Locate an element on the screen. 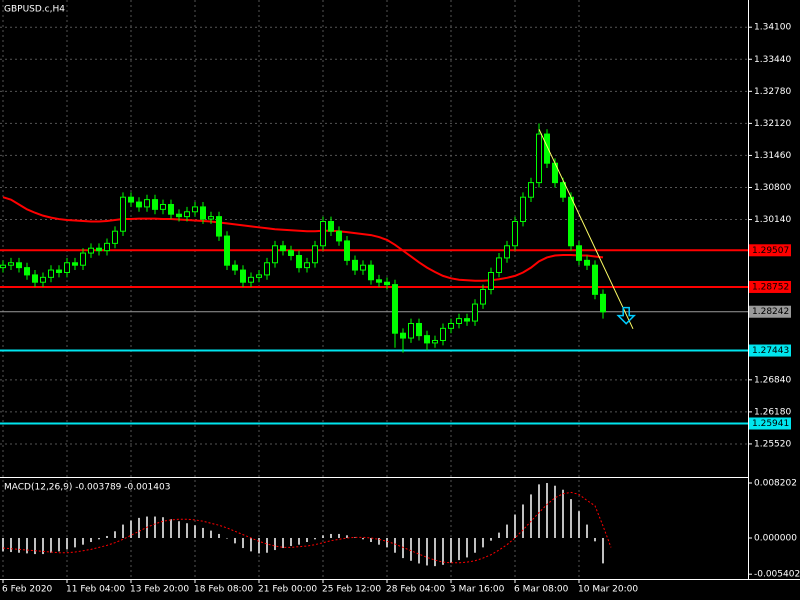 This screenshot has height=600, width=800. x-tick-label: 6 Feb 2020 is located at coordinates (27, 590).